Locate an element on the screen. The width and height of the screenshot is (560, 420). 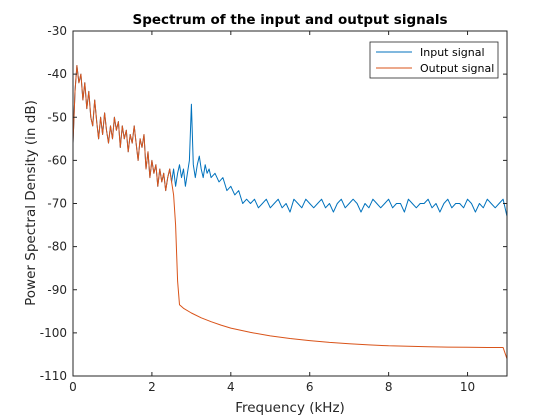
y-tick-label: -80 is located at coordinates (57, 247).